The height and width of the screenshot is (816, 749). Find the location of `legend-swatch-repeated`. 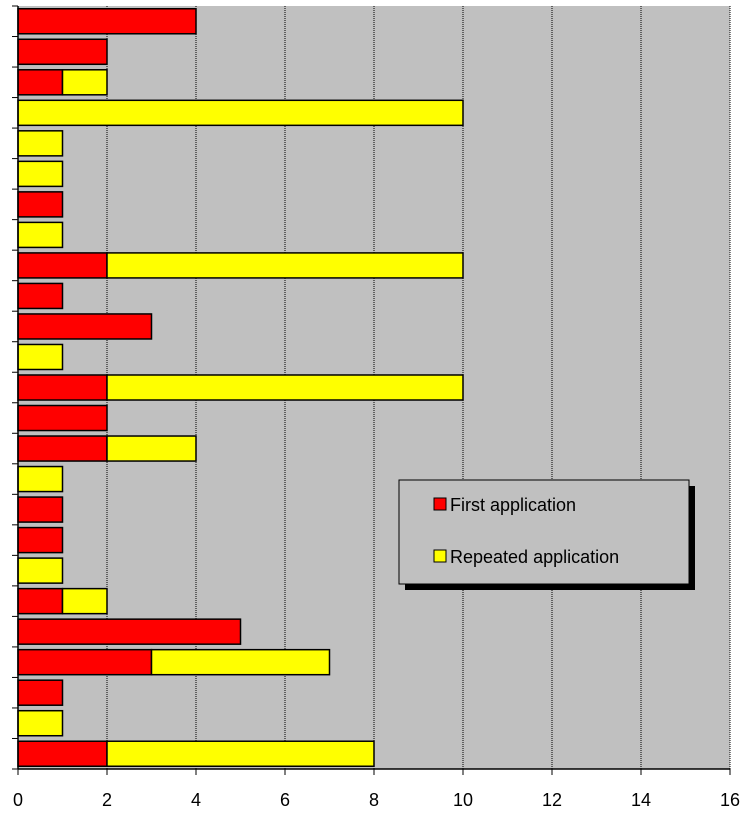

legend-swatch-repeated is located at coordinates (440, 556).